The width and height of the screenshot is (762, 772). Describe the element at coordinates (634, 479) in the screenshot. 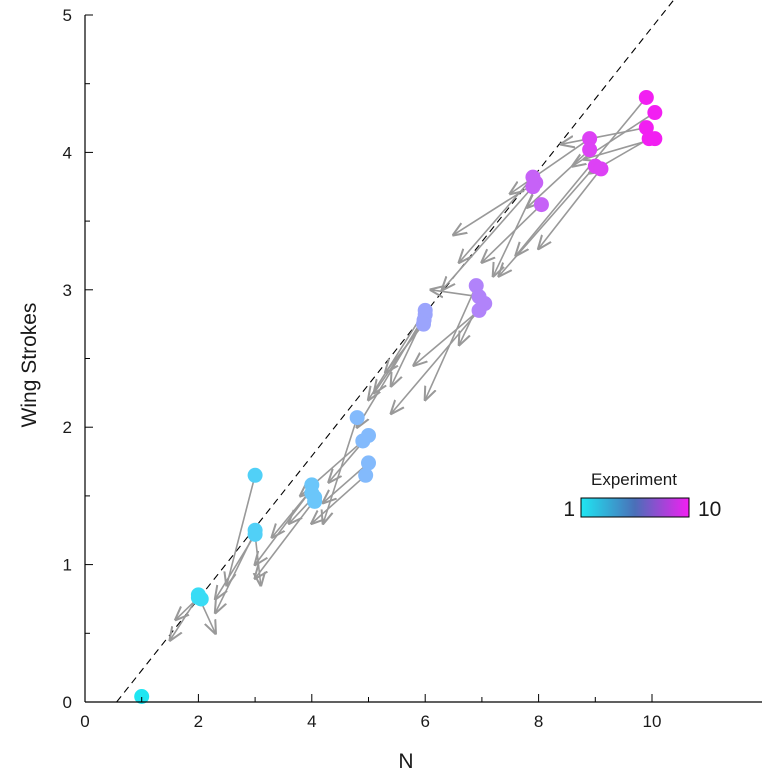

I see `legend-title: Experiment` at that location.